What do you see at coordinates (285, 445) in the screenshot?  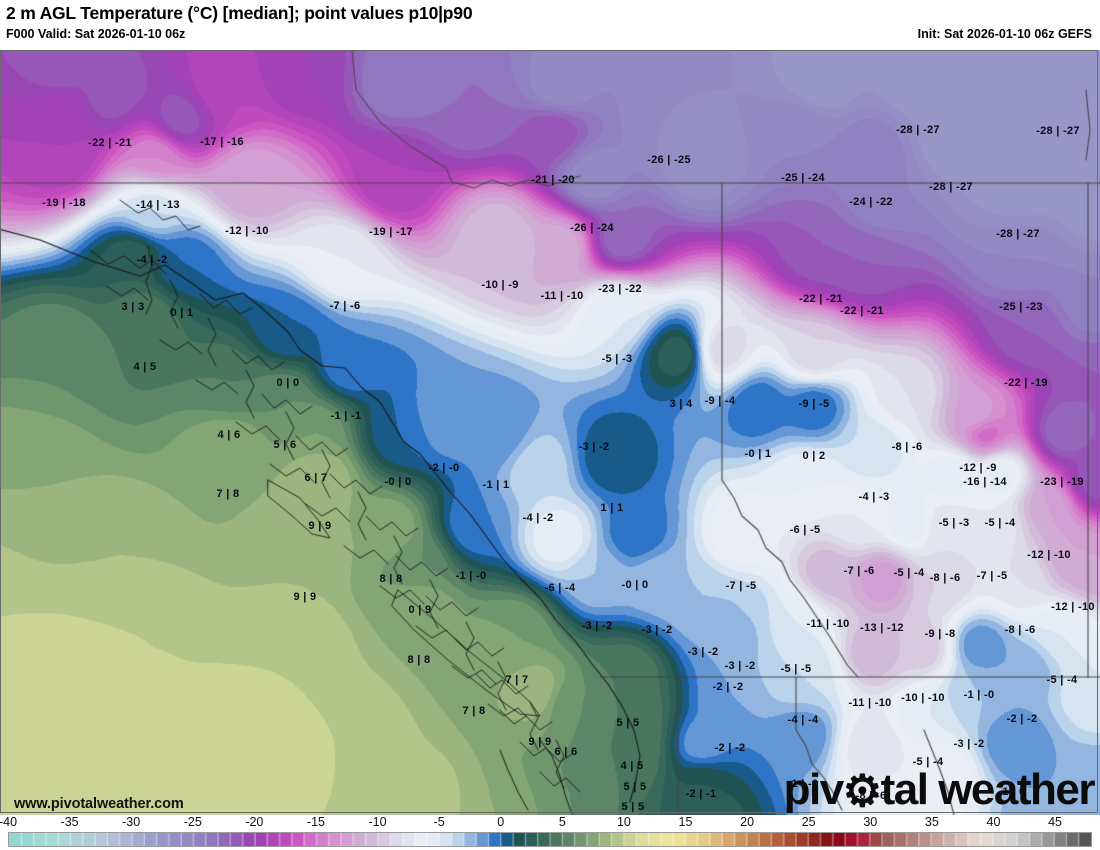 I see `point-value-label: 5 | 6` at bounding box center [285, 445].